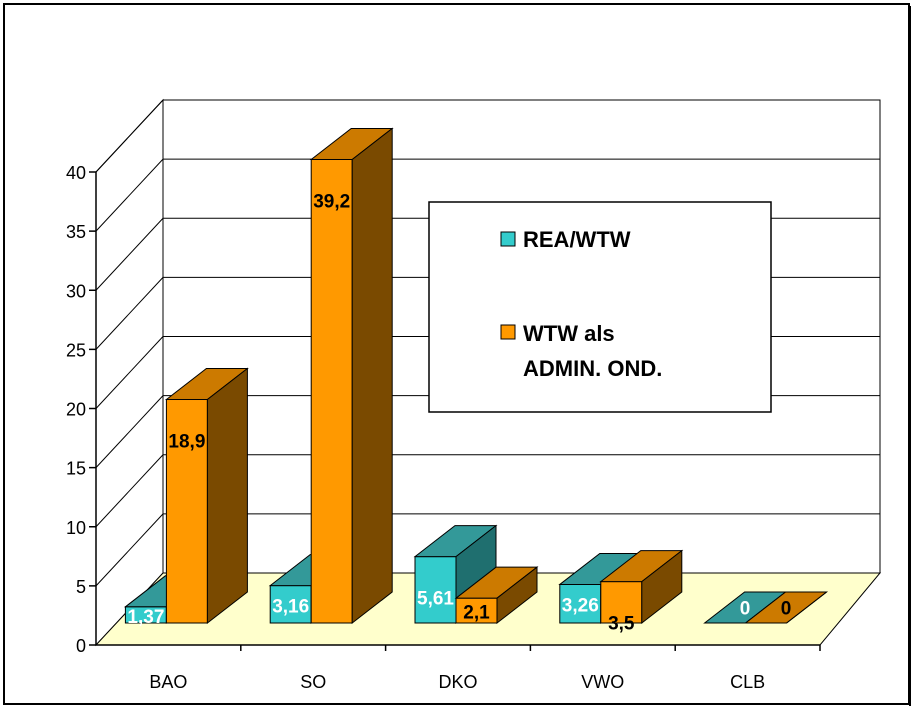 The height and width of the screenshot is (708, 913). What do you see at coordinates (435, 599) in the screenshot?
I see `data-label: 5,61` at bounding box center [435, 599].